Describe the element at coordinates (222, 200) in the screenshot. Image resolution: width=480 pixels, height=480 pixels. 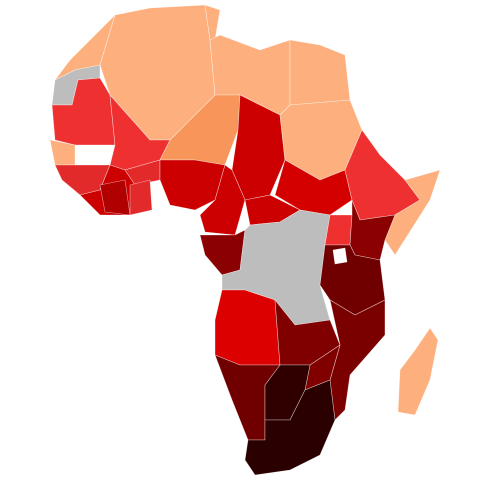
I see `cameroon` at that location.